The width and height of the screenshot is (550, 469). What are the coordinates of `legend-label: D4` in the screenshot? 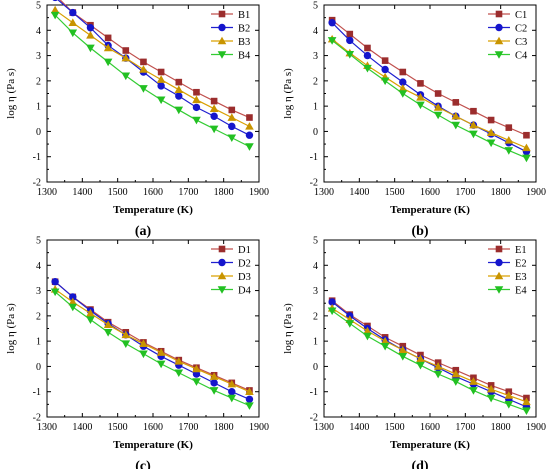 It's located at (245, 291).